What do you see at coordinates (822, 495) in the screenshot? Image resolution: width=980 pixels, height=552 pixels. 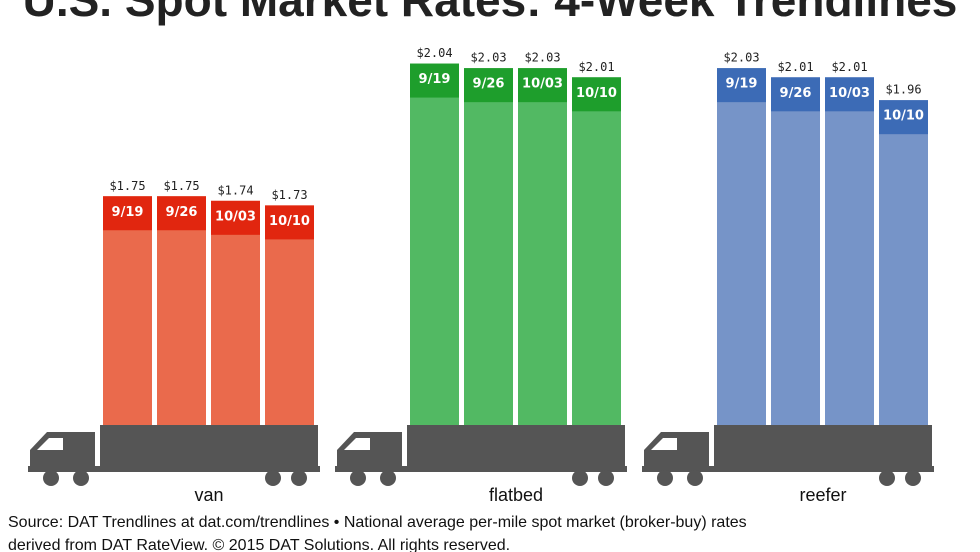 I see `category-label: reefer` at bounding box center [822, 495].